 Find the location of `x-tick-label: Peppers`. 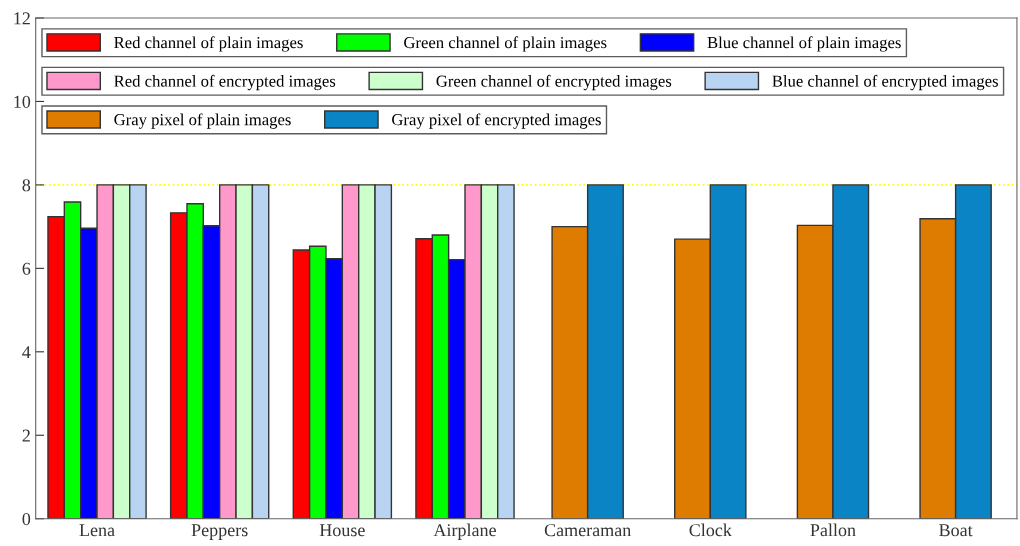

x-tick-label: Peppers is located at coordinates (219, 532).